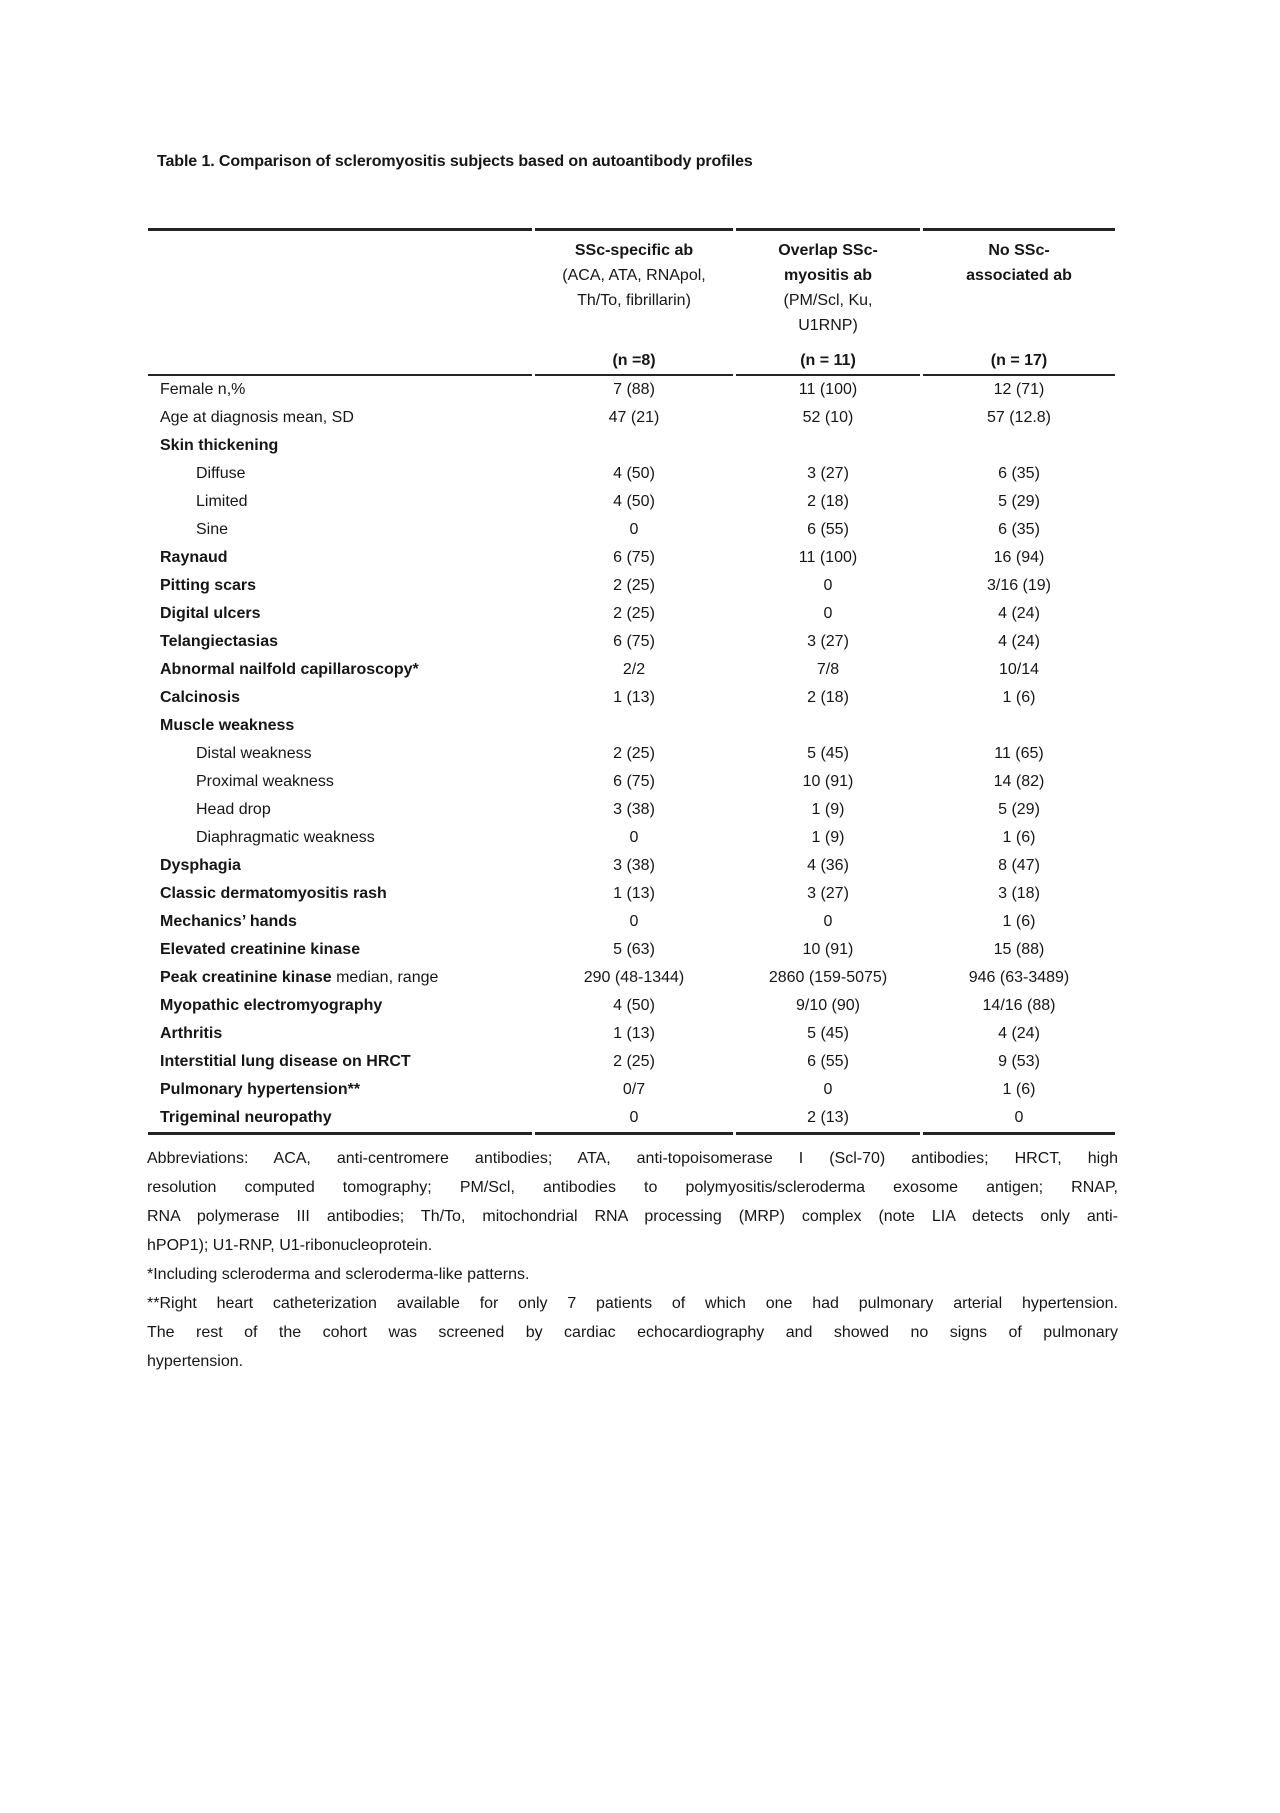 This screenshot has width=1280, height=1813. What do you see at coordinates (260, 1089) in the screenshot?
I see `row-label: Pulmonary hypertension**` at bounding box center [260, 1089].